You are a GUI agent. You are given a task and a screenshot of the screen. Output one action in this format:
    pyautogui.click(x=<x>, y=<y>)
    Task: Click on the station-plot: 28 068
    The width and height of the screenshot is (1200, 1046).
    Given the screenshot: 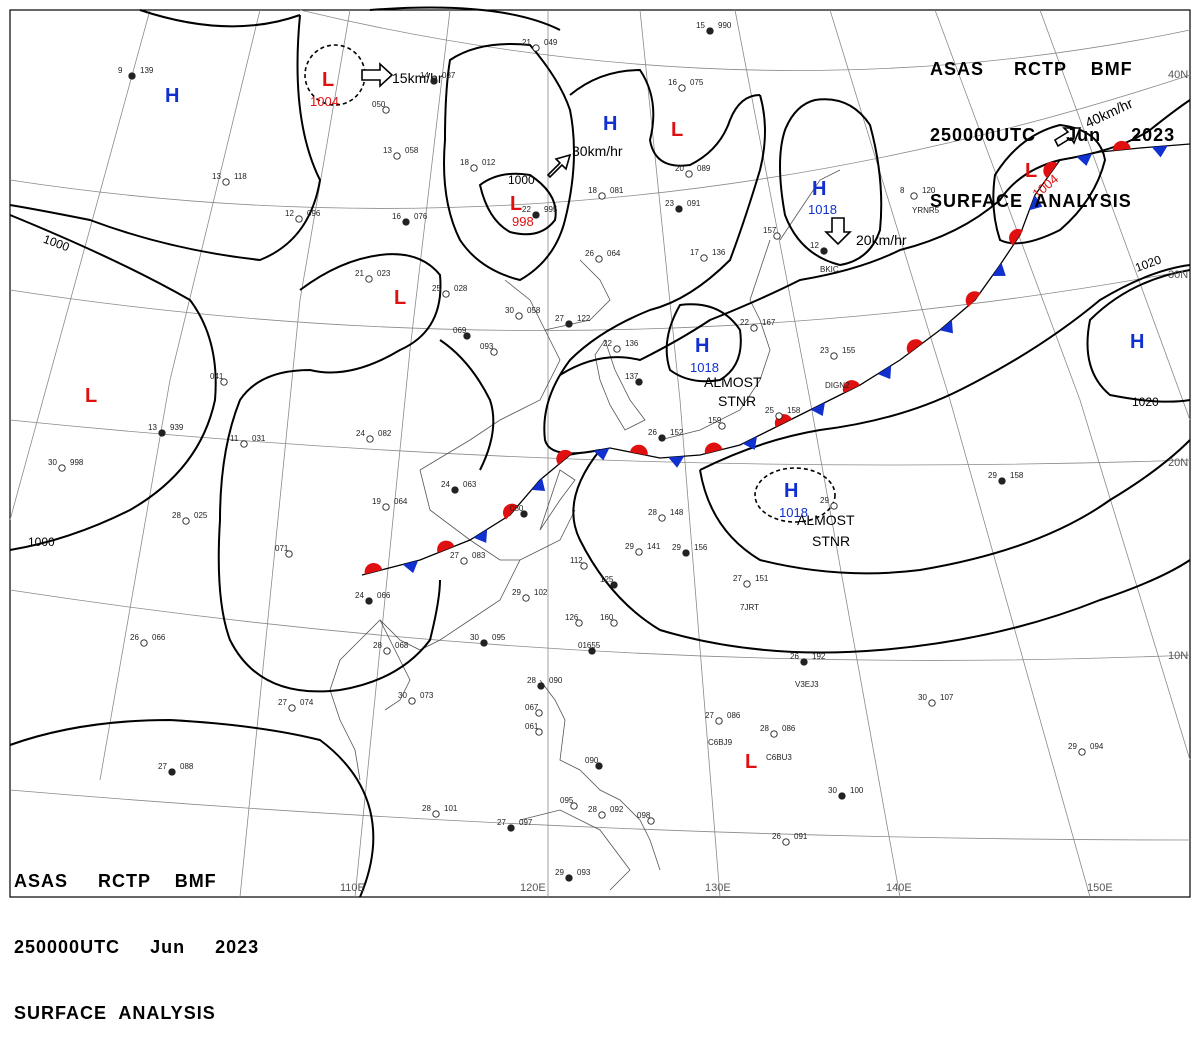 What is the action you would take?
    pyautogui.click(x=391, y=648)
    